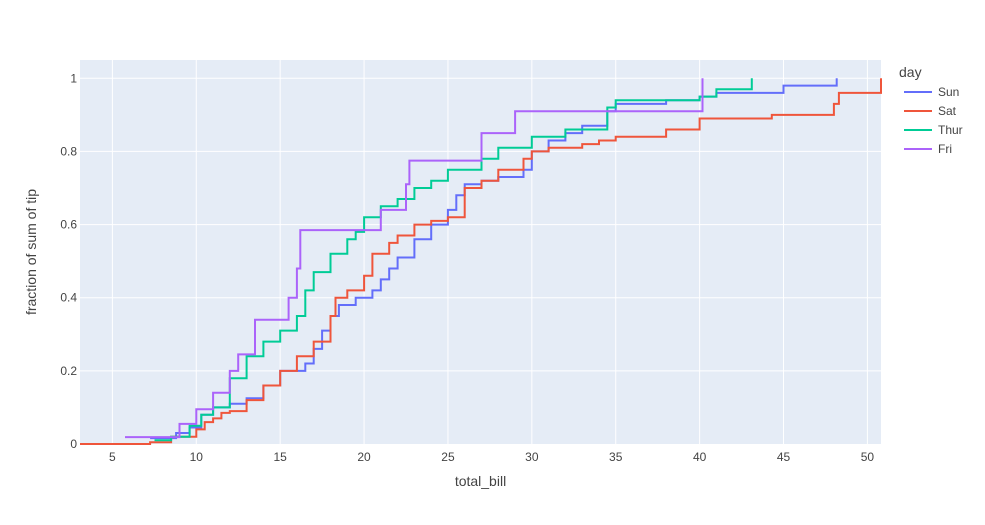 This screenshot has width=985, height=525. What do you see at coordinates (931, 92) in the screenshot?
I see `legend-item-sun: Sun` at bounding box center [931, 92].